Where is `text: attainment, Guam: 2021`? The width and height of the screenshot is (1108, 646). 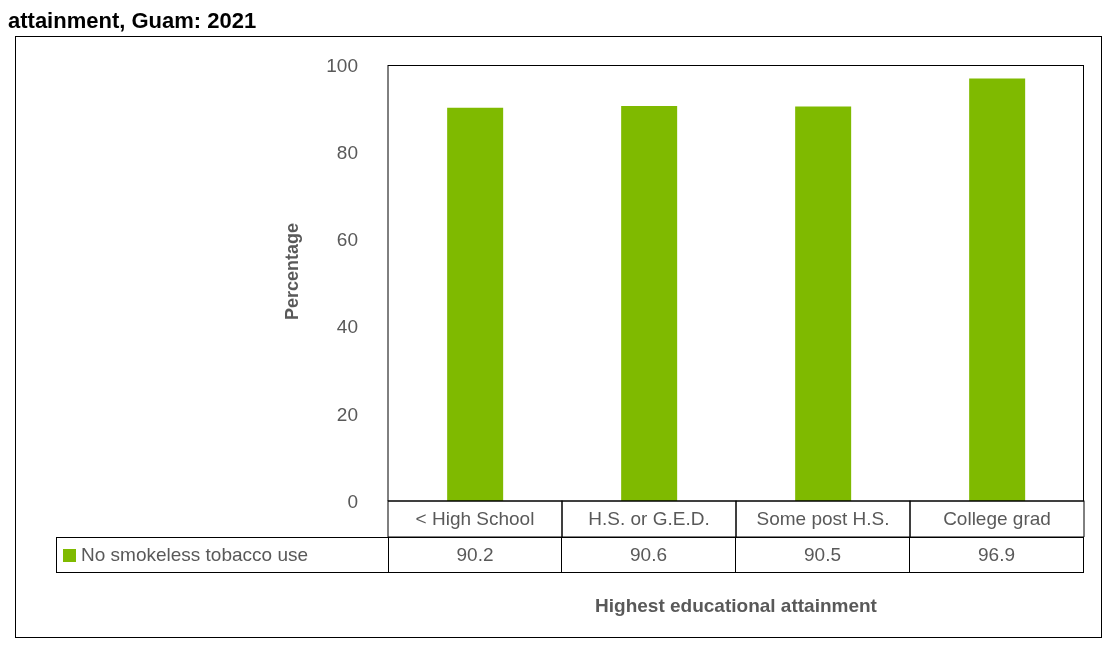
text: attainment, Guam: 2021 is located at coordinates (133, 21).